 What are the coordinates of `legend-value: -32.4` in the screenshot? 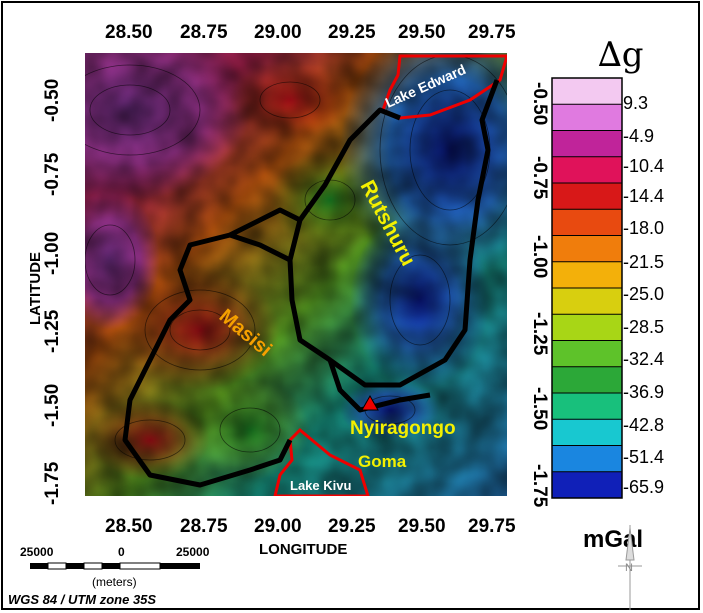 It's located at (644, 359).